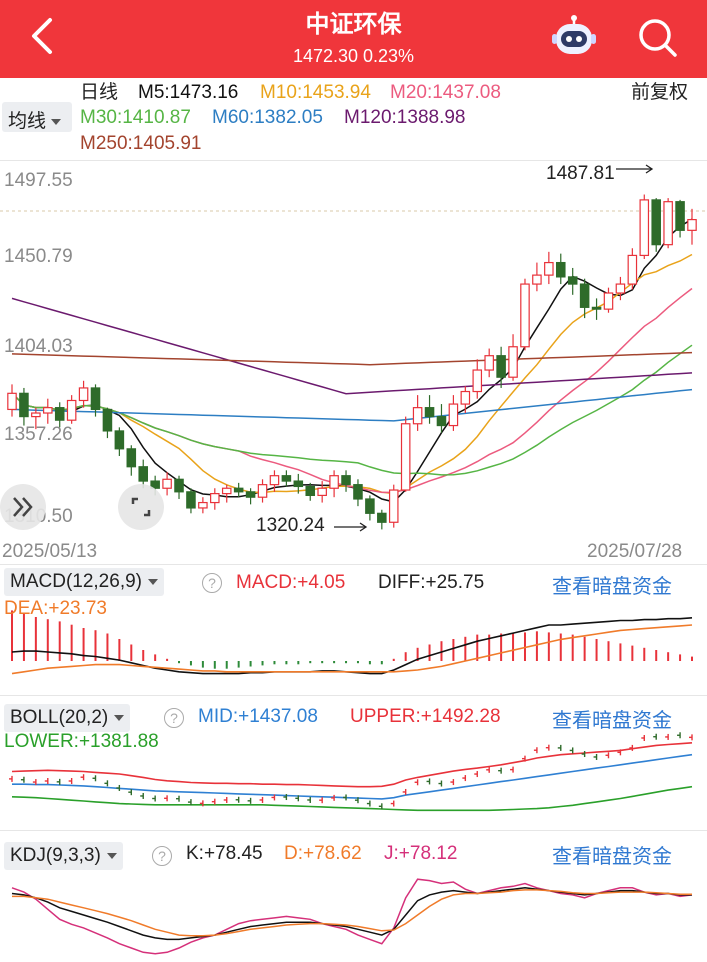  Describe the element at coordinates (63, 856) in the screenshot. I see `kdj-params-select: KDJ(9,3,3)` at that location.